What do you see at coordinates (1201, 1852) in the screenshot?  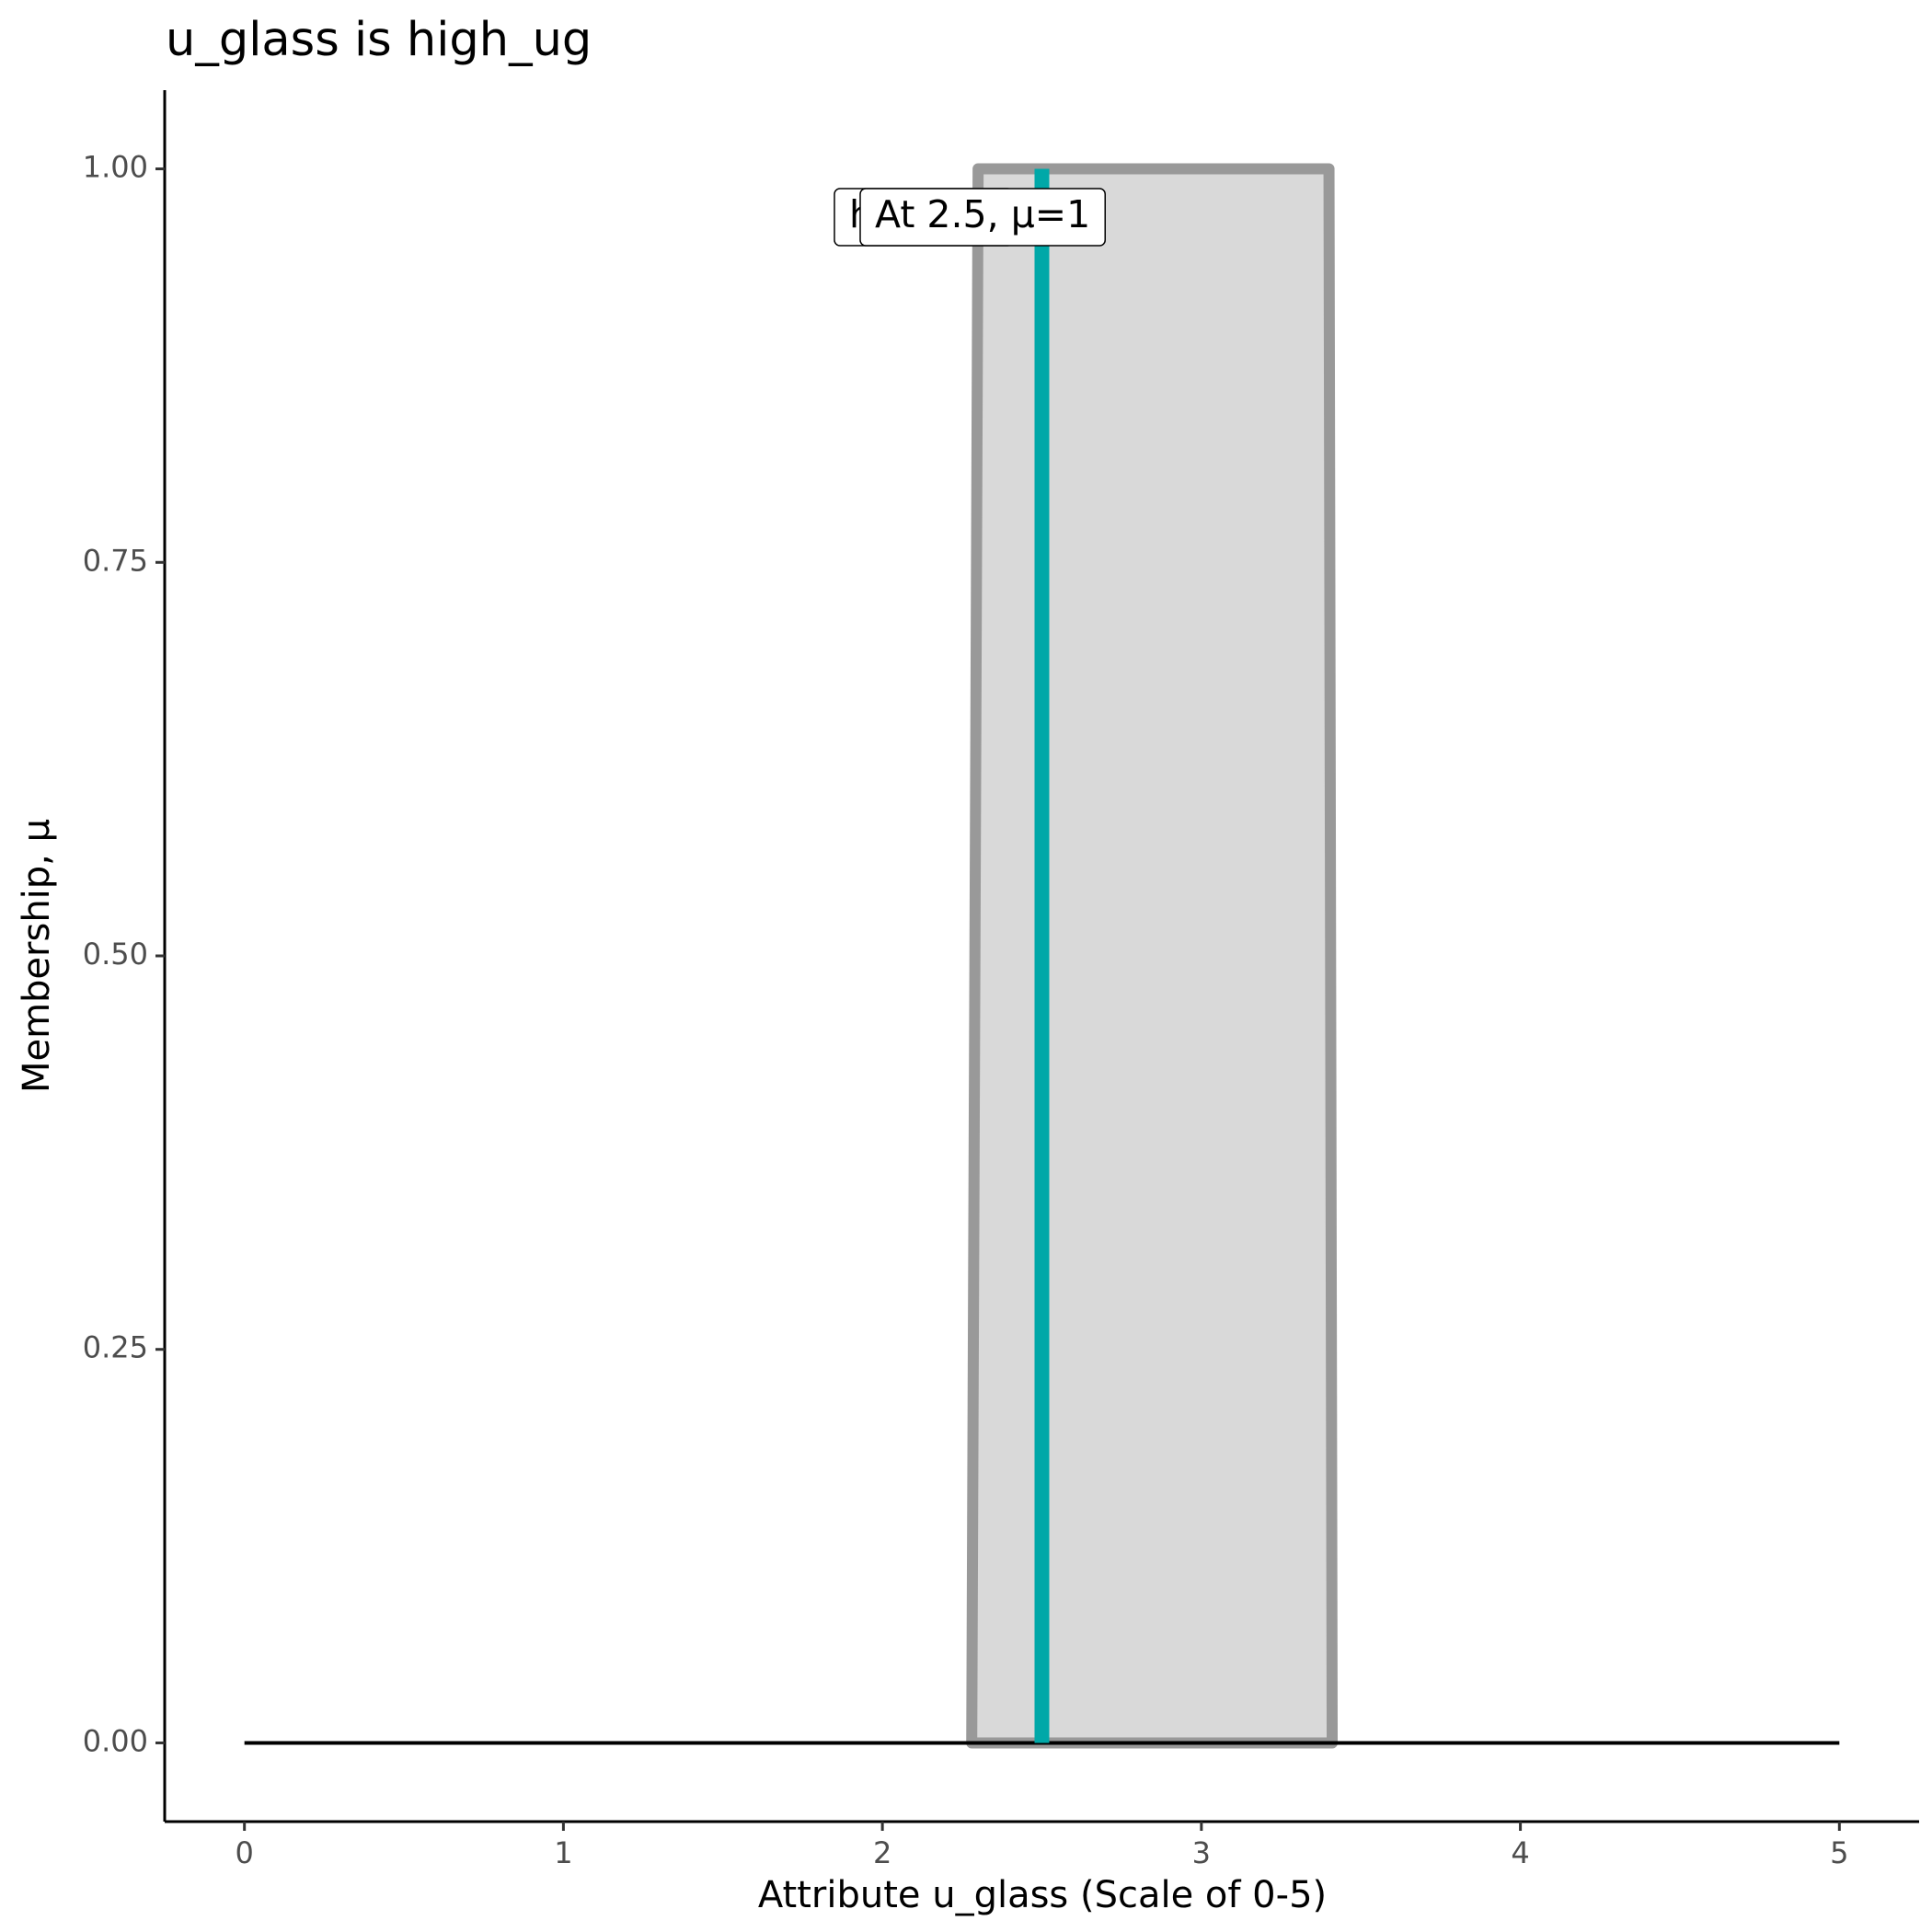 I see `x-tick-label: 3` at bounding box center [1201, 1852].